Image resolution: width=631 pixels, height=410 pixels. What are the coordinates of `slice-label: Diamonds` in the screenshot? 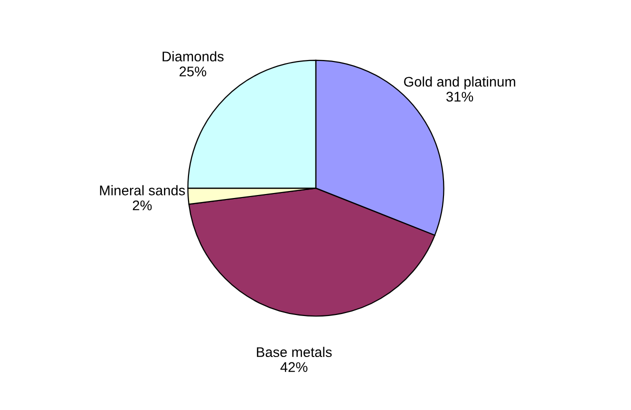 It's located at (193, 56).